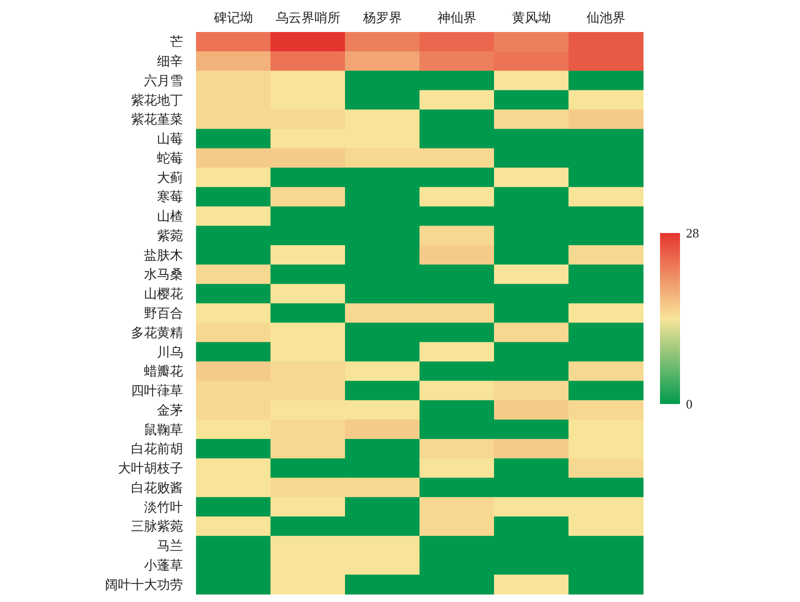 This screenshot has width=800, height=602. What do you see at coordinates (170, 158) in the screenshot?
I see `y-tick-label: 蛇莓` at bounding box center [170, 158].